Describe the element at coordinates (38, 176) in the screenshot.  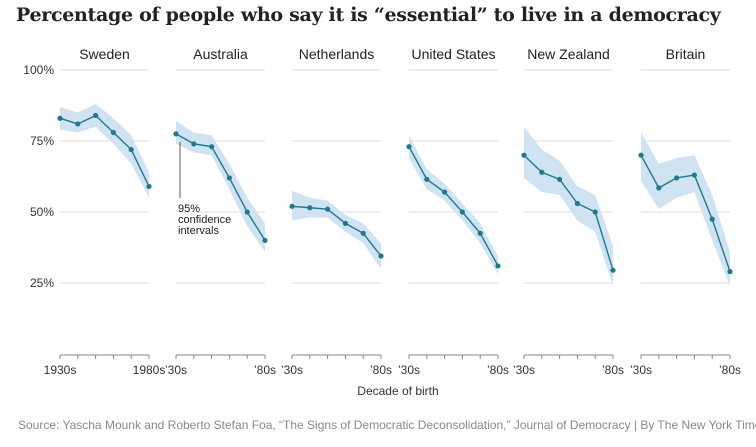
I see `y-axis-labels: 25% 50% 75% 100%` at that location.